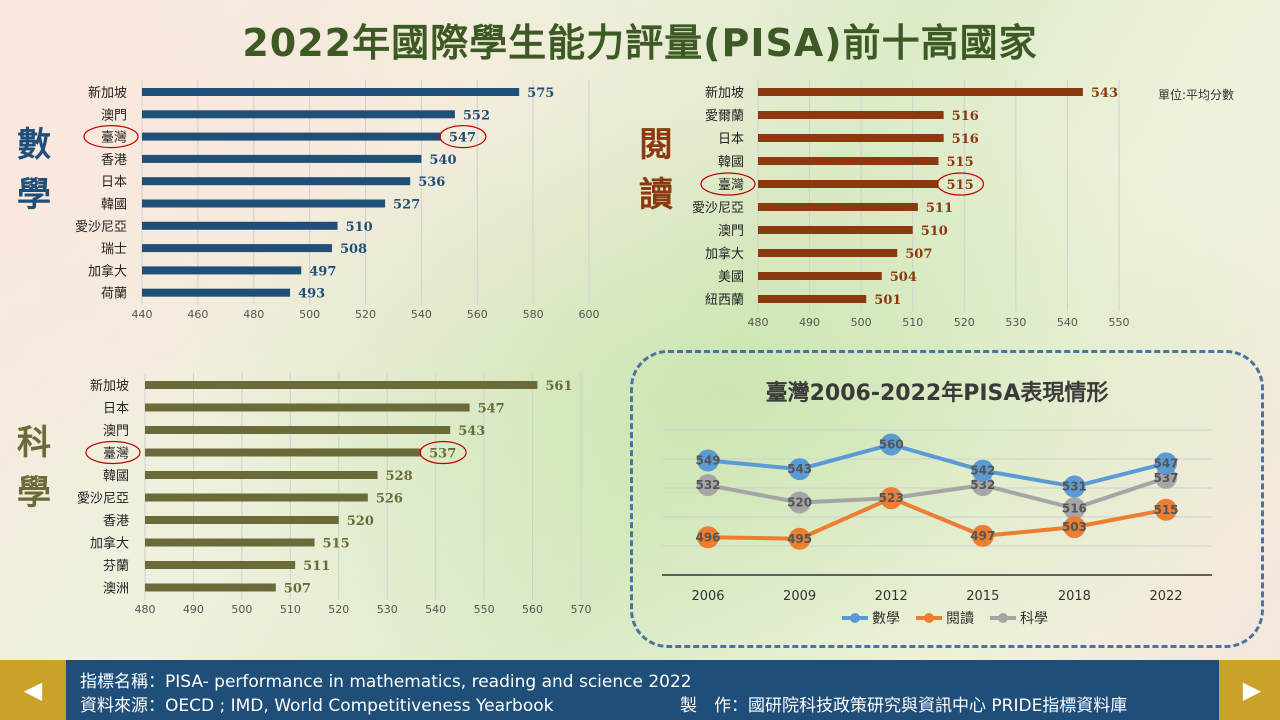 This screenshot has height=720, width=1280. Describe the element at coordinates (253, 314) in the screenshot. I see `math-tick-label: 480` at that location.